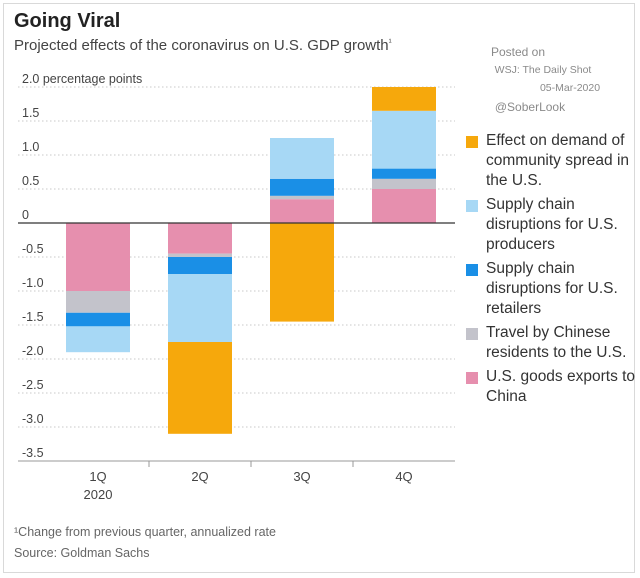 This screenshot has width=640, height=578. What do you see at coordinates (30, 181) in the screenshot?
I see `y-tick-label: 0.5` at bounding box center [30, 181].